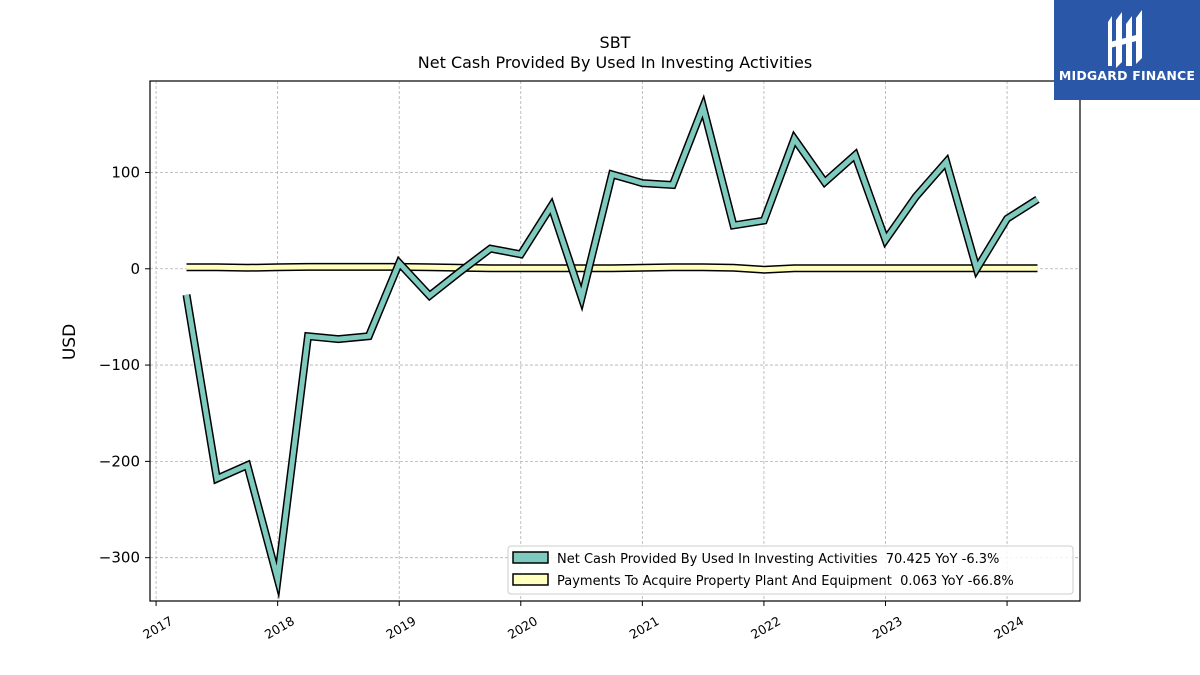 Image resolution: width=1200 pixels, height=675 pixels. Describe the element at coordinates (1125, 39) in the screenshot. I see `midgard-logo-icon` at that location.